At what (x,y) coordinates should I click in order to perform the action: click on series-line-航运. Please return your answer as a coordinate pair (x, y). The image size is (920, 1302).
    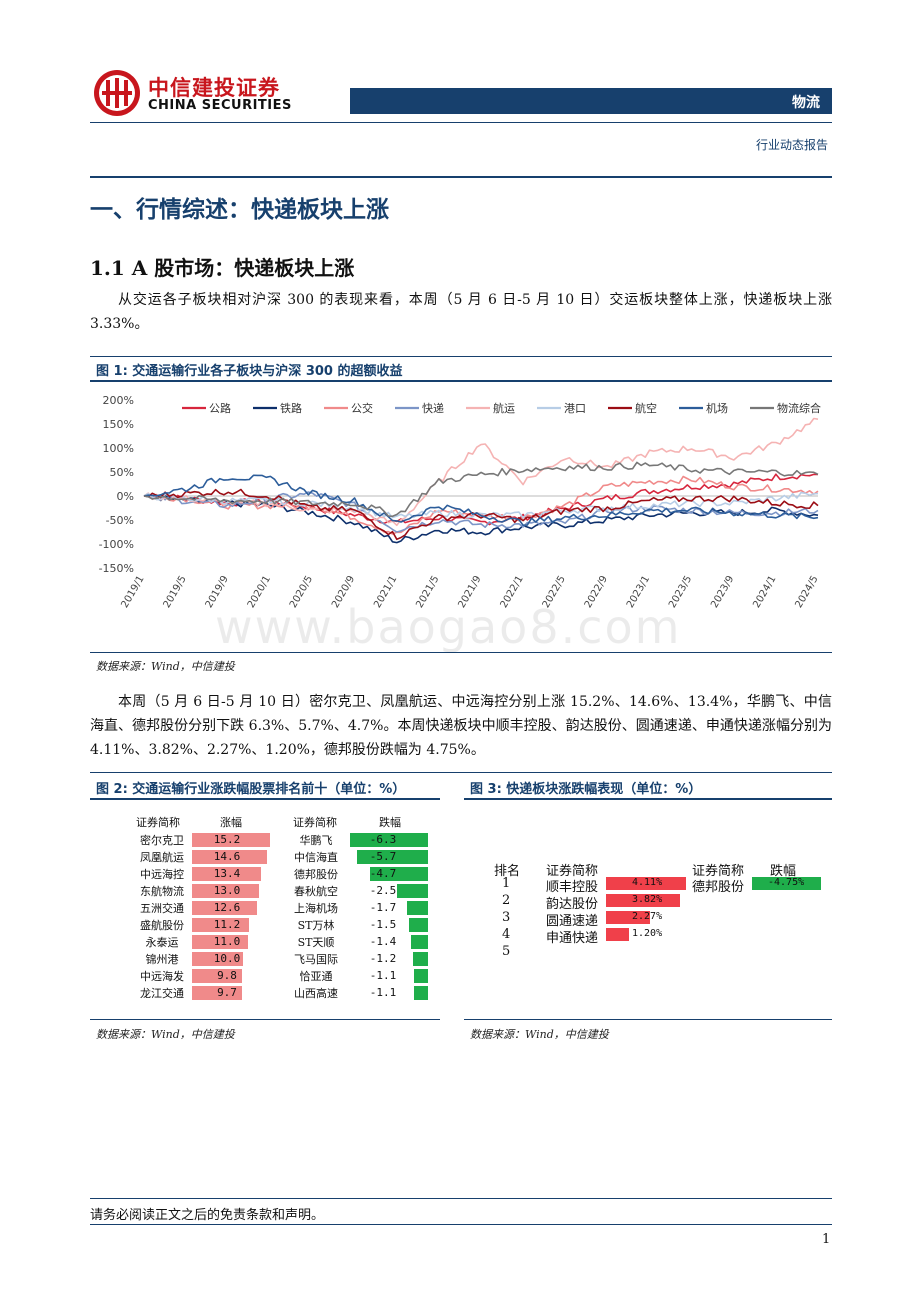
    Looking at the image, I should click on (481, 472).